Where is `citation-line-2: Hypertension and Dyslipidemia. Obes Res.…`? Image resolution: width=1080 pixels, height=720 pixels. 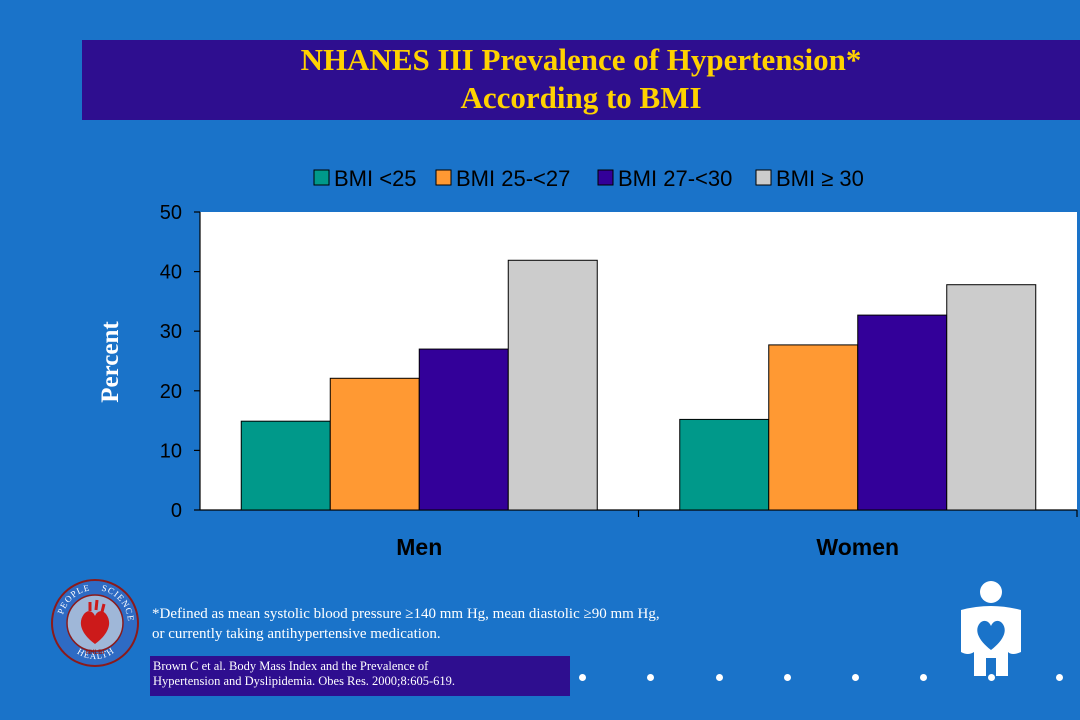
citation-line-2: Hypertension and Dyslipidemia. Obes Res.… is located at coordinates (304, 681).